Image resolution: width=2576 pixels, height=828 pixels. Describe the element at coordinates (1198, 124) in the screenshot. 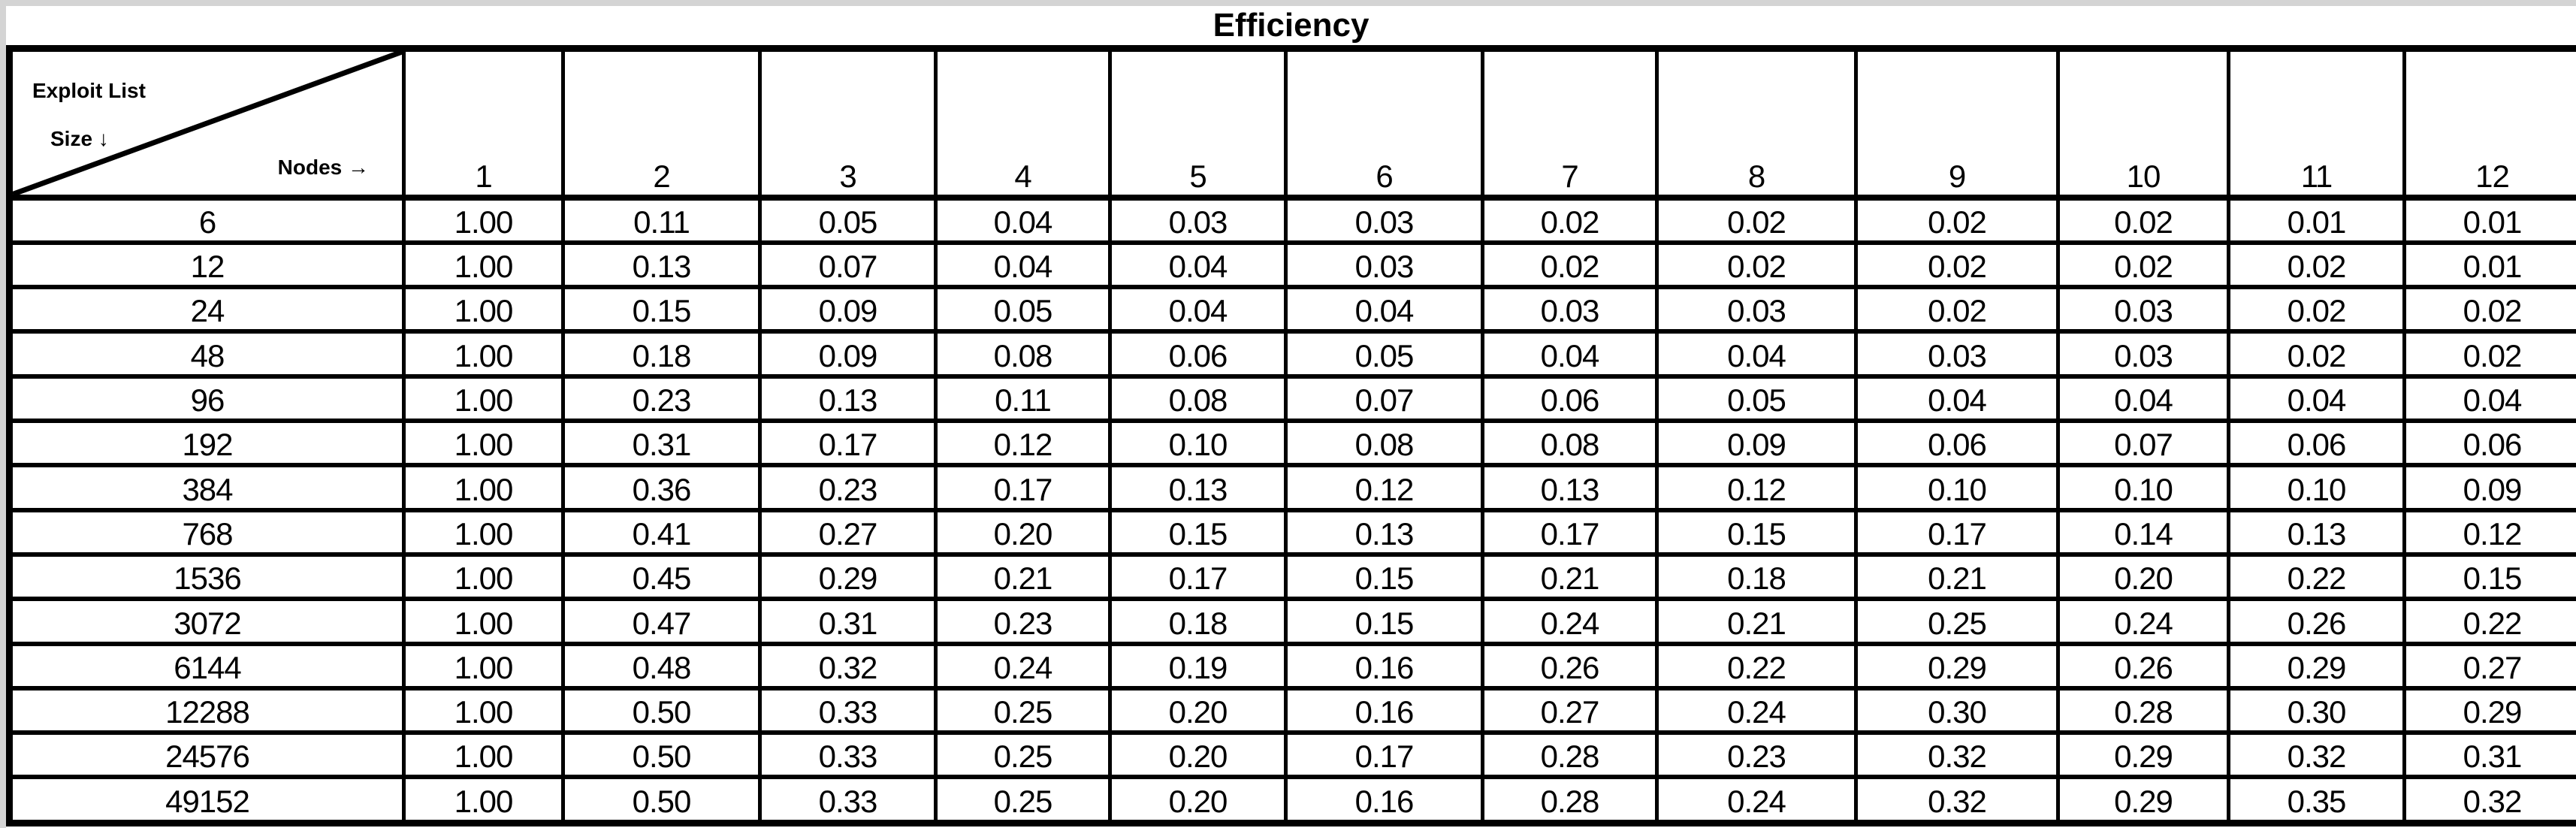

I see `node-column-header: 5` at that location.